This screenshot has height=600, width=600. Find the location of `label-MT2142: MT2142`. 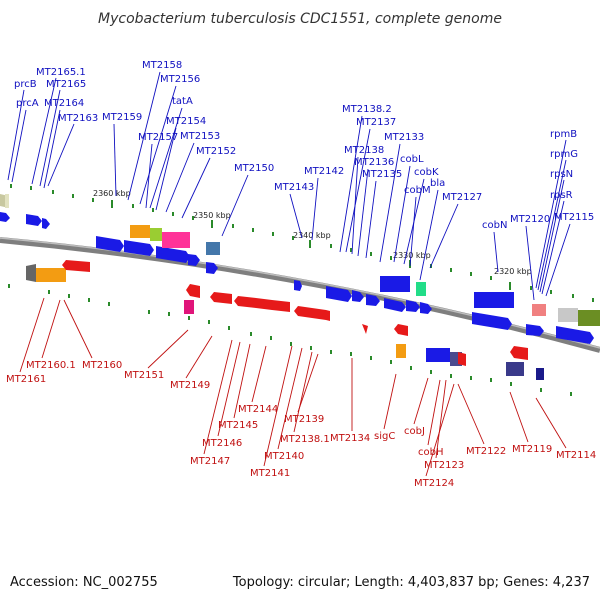

label-MT2142: MT2142 is located at coordinates (324, 171).